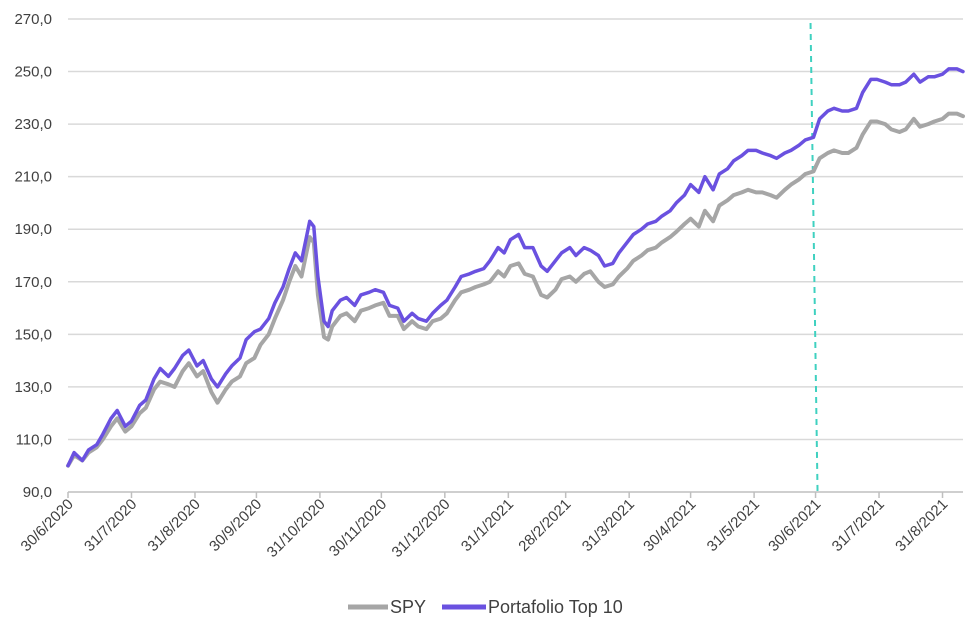  I want to click on x-tick-label: 31/7/2020, so click(110, 525).